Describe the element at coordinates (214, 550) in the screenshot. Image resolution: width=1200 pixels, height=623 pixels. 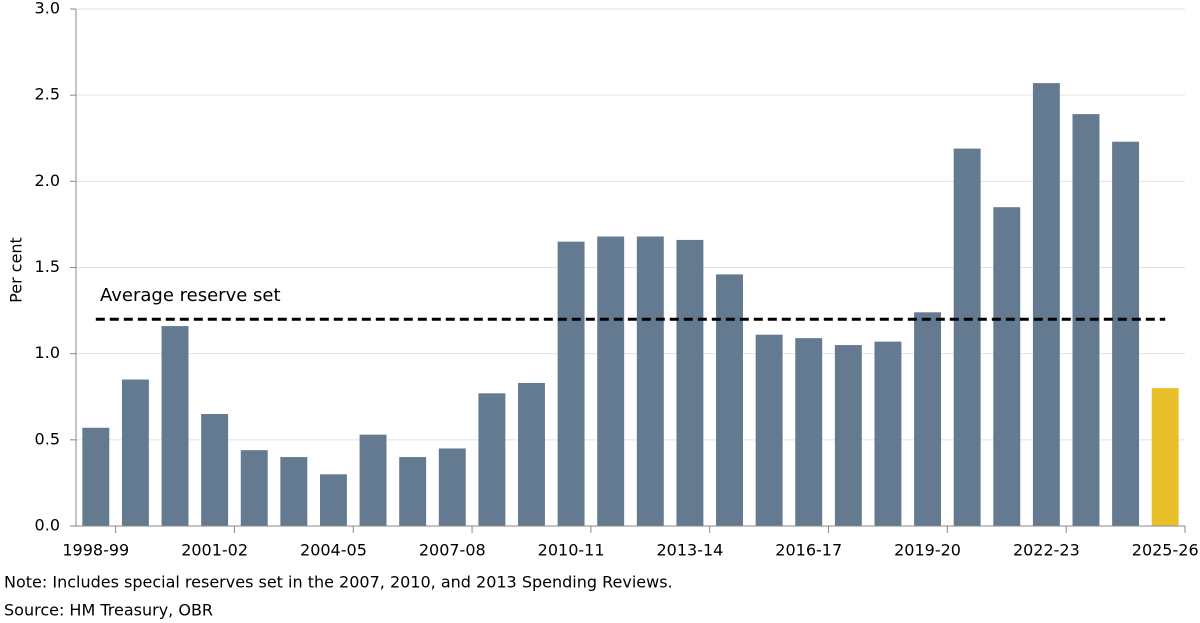
I see `x-tick-label: 2001-02` at that location.